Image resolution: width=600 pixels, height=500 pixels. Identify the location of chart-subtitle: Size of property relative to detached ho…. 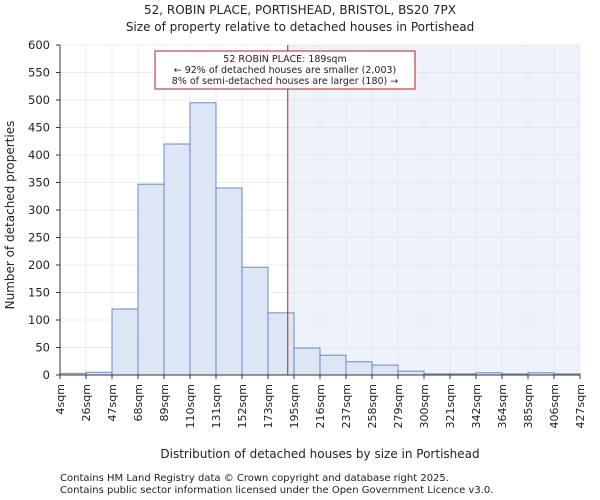
(300, 27).